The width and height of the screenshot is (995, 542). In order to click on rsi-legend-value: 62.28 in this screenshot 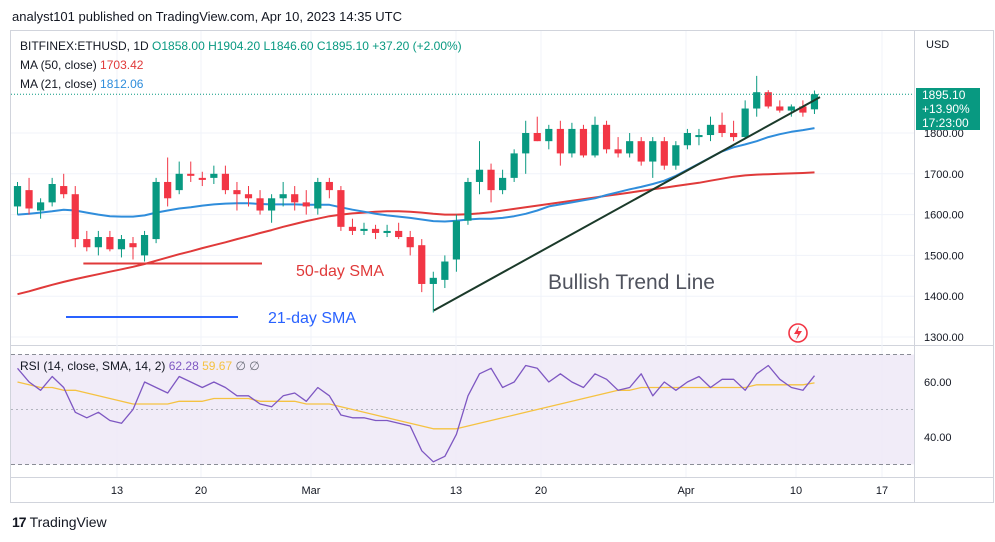, I will do `click(183, 366)`.